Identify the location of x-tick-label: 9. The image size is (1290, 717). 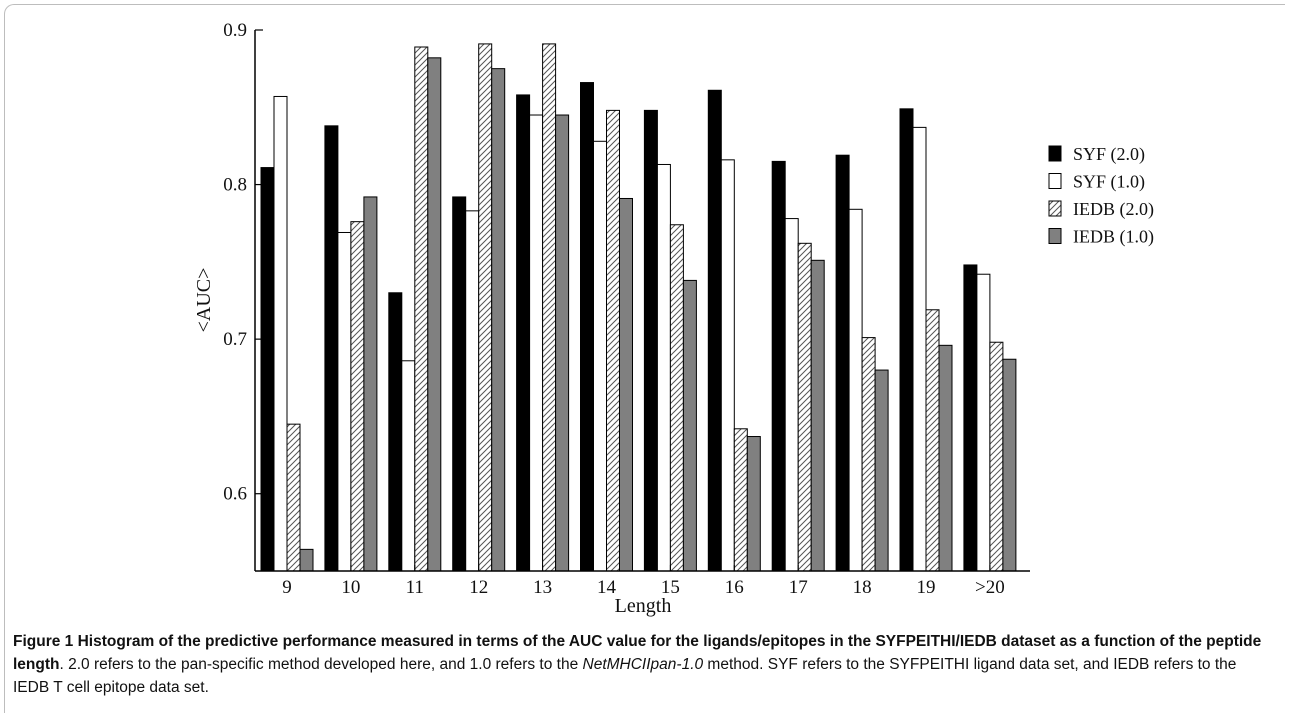
(287, 587).